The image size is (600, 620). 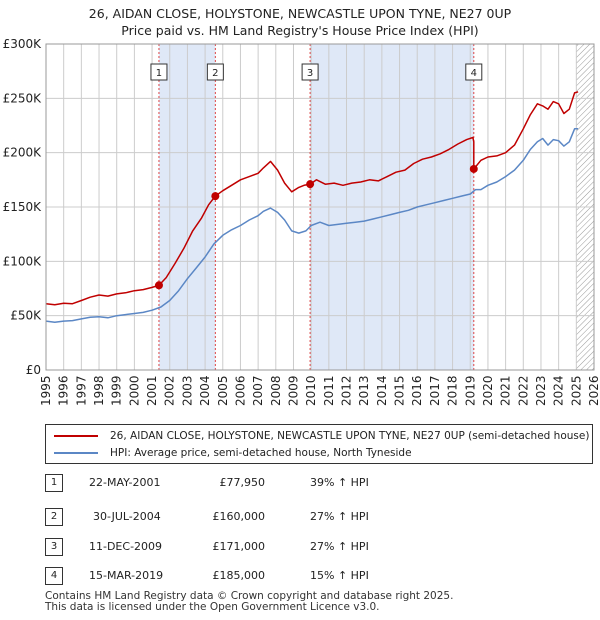 I want to click on y-tick-label: £200K, so click(x=23, y=153).